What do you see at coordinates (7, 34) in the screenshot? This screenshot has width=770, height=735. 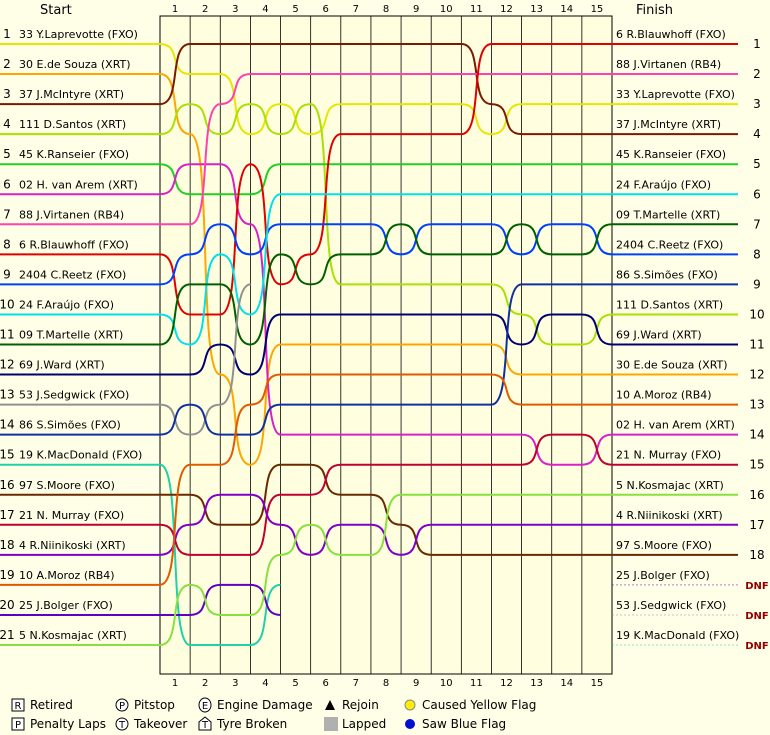 I see `start-position: 1` at bounding box center [7, 34].